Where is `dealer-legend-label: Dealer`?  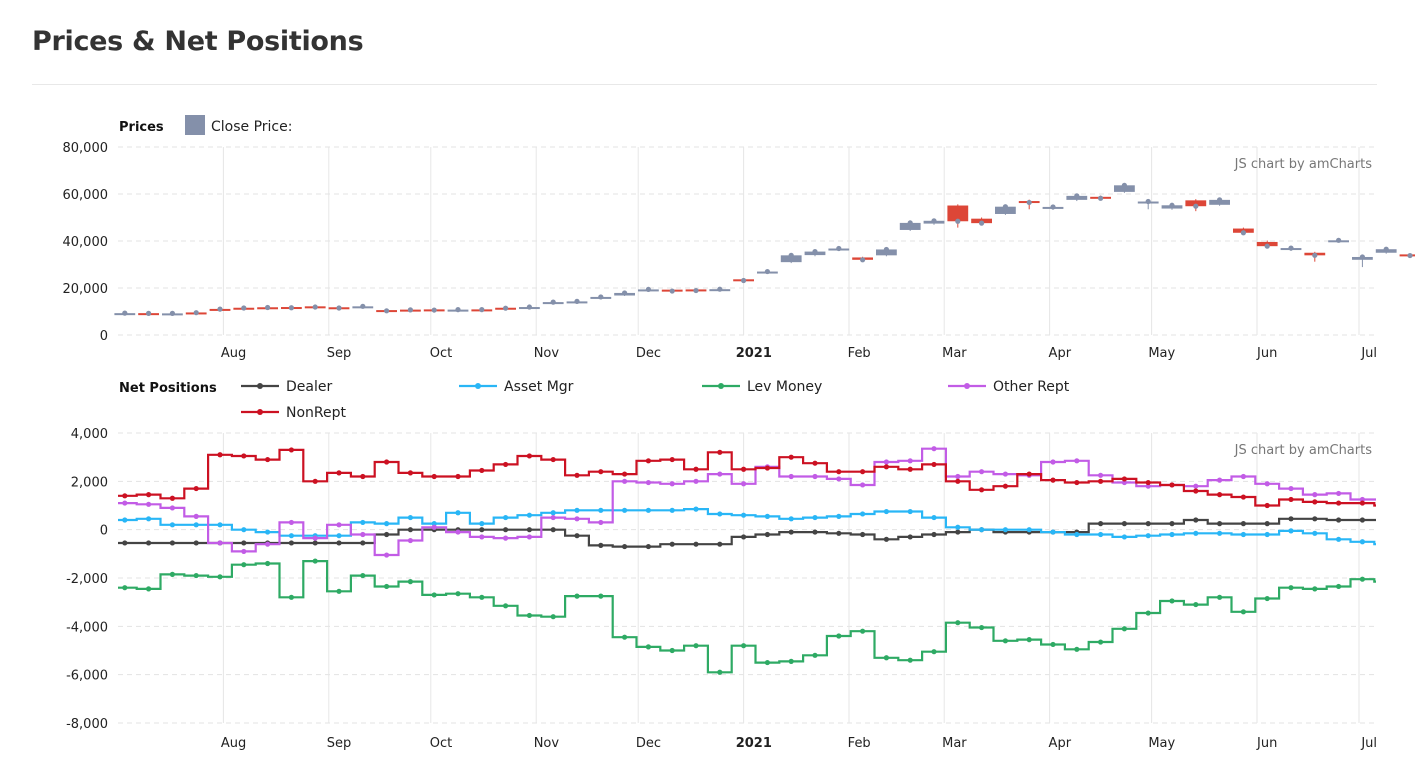
dealer-legend-label: Dealer is located at coordinates (309, 387).